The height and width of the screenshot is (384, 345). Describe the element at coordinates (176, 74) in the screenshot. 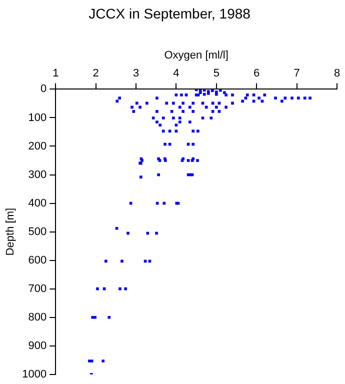

I see `x-tick-label: 4` at that location.